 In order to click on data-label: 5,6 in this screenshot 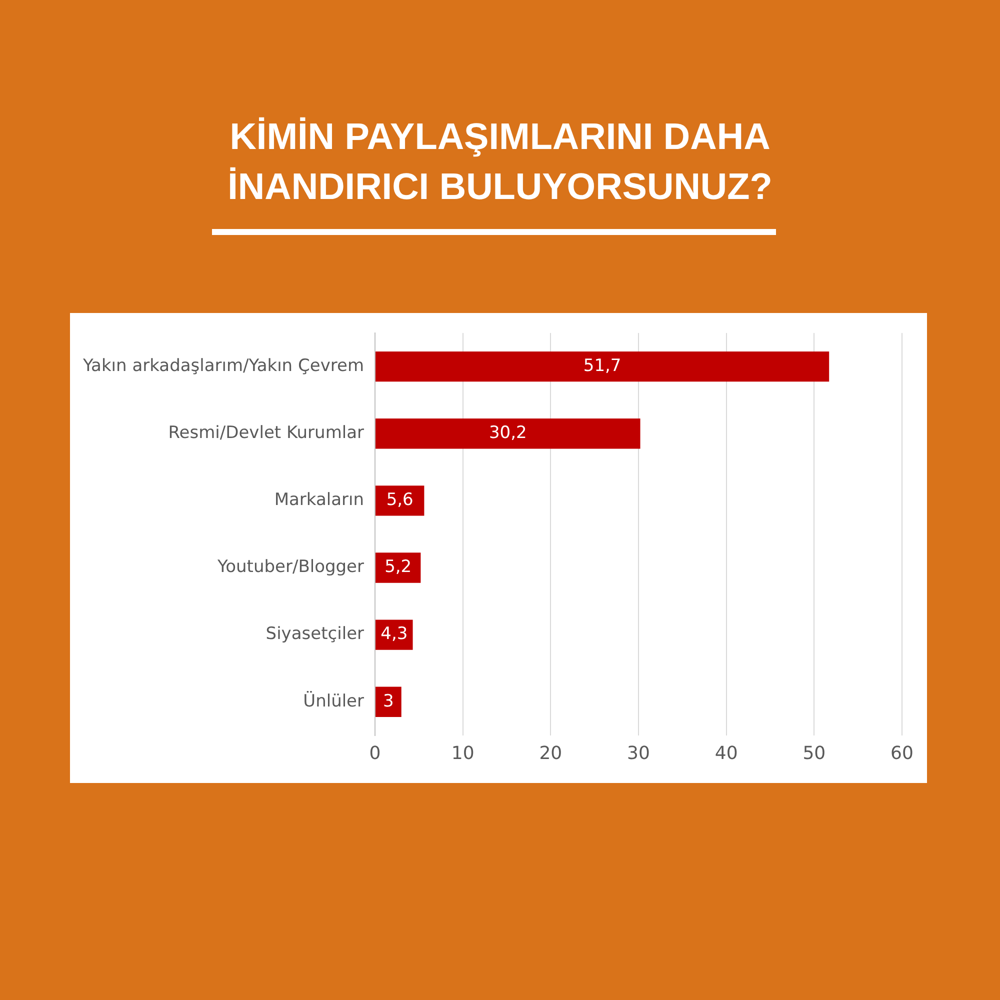, I will do `click(400, 500)`.